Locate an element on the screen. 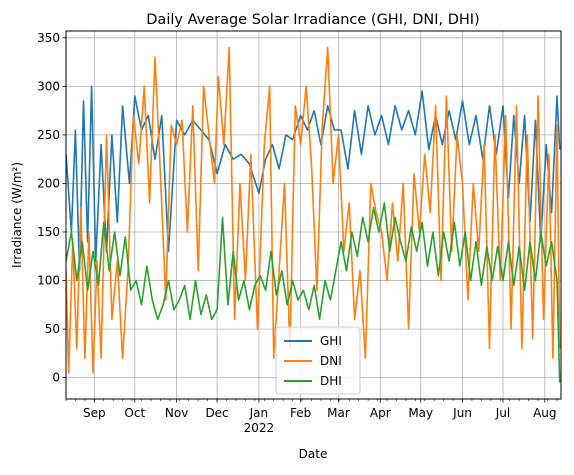  x-tick-label: Jul is located at coordinates (502, 413).